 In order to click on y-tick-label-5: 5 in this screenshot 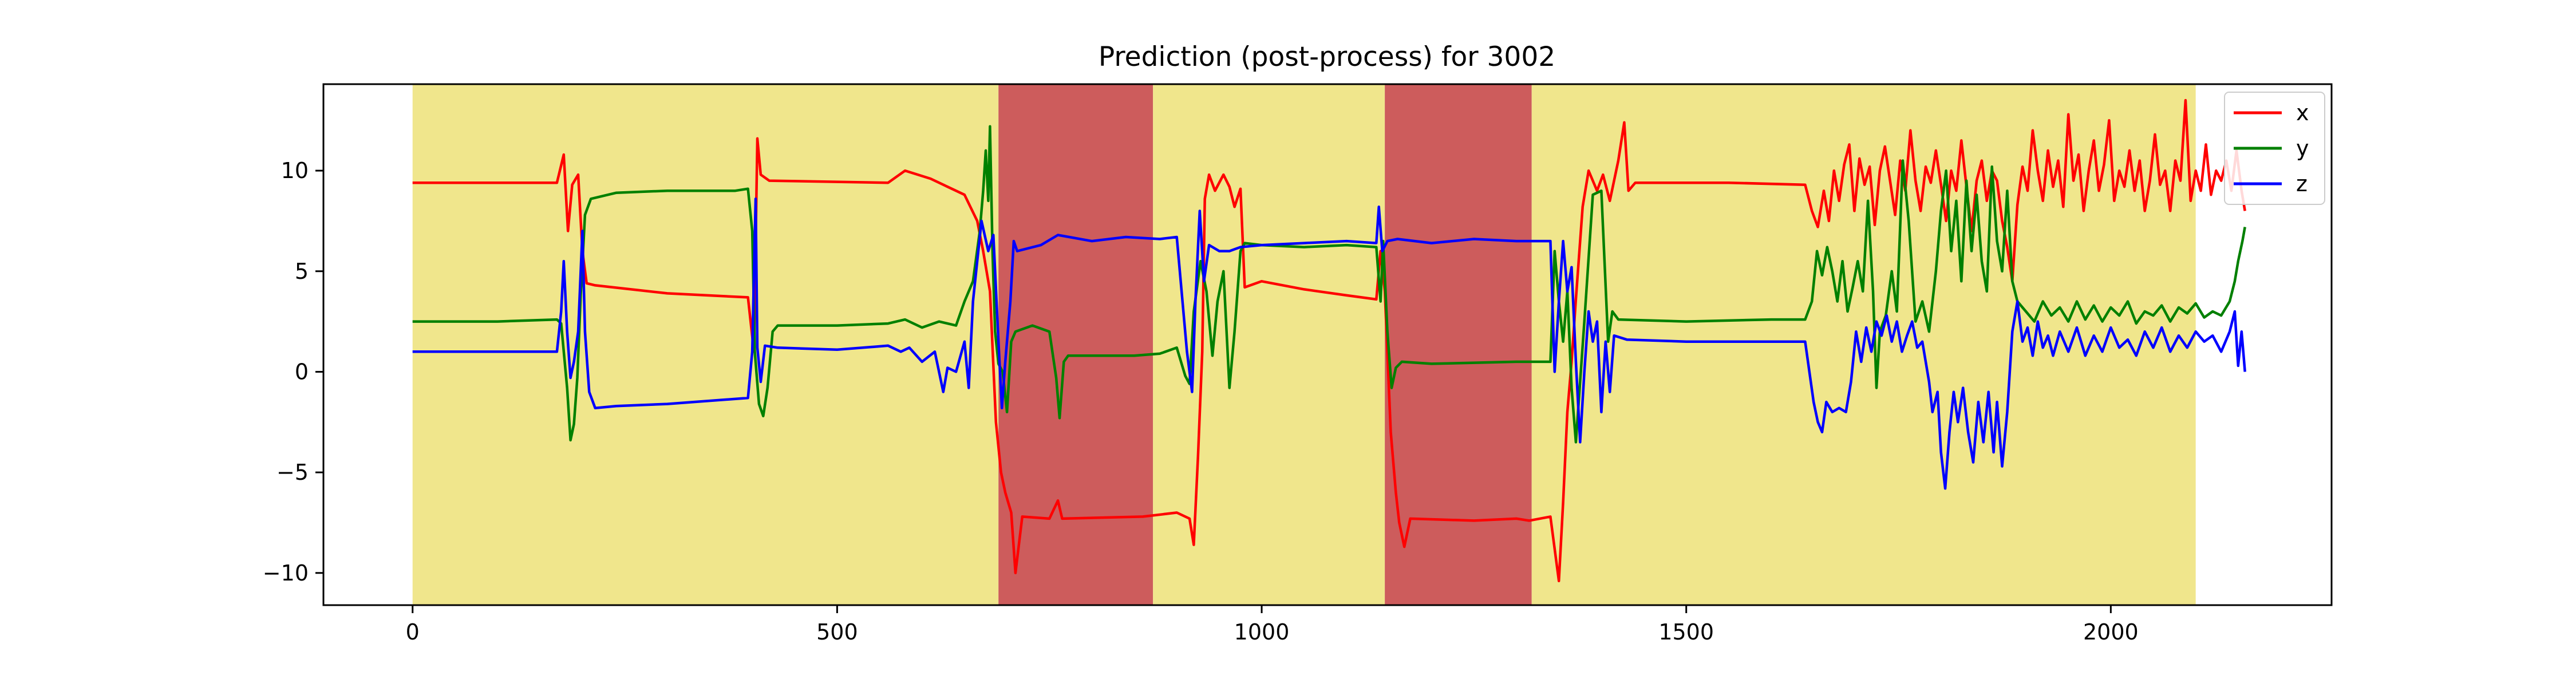, I will do `click(302, 271)`.